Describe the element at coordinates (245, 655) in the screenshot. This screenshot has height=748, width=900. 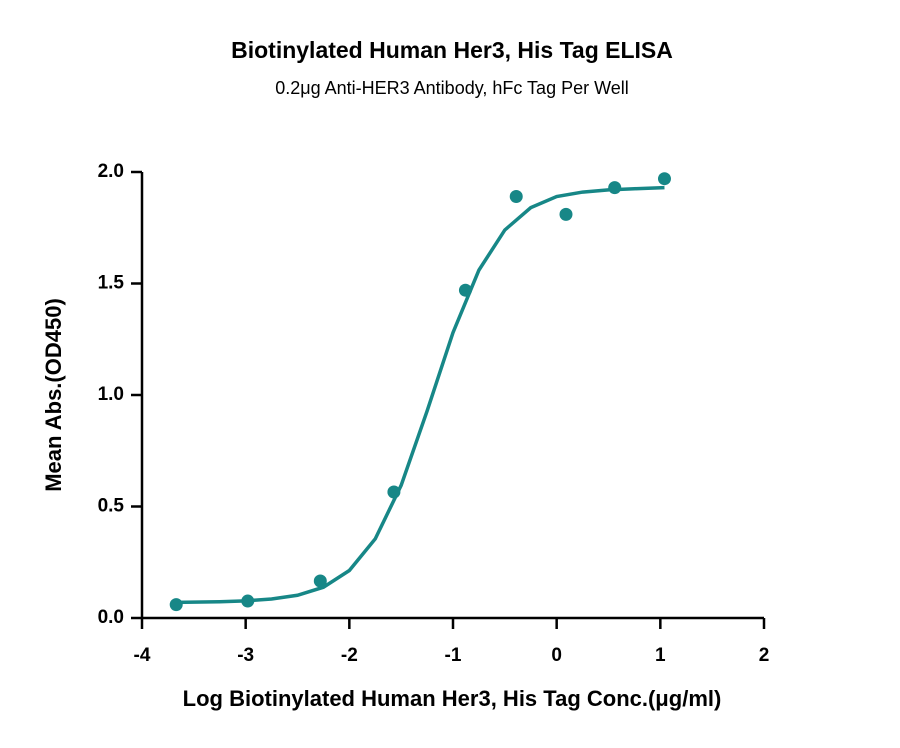
I see `x-tick-label: -3` at that location.